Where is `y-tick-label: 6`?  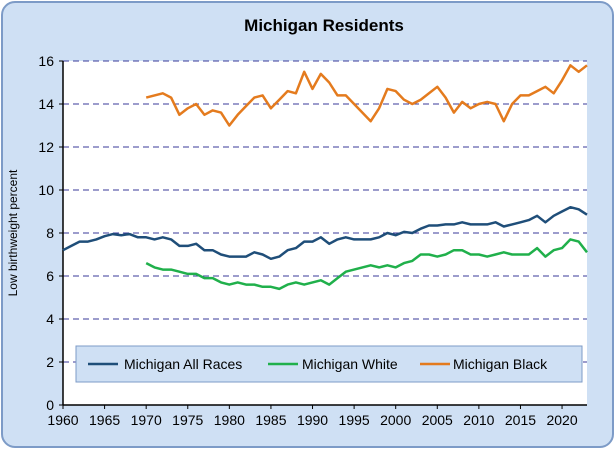 y-tick-label: 6 is located at coordinates (50, 276).